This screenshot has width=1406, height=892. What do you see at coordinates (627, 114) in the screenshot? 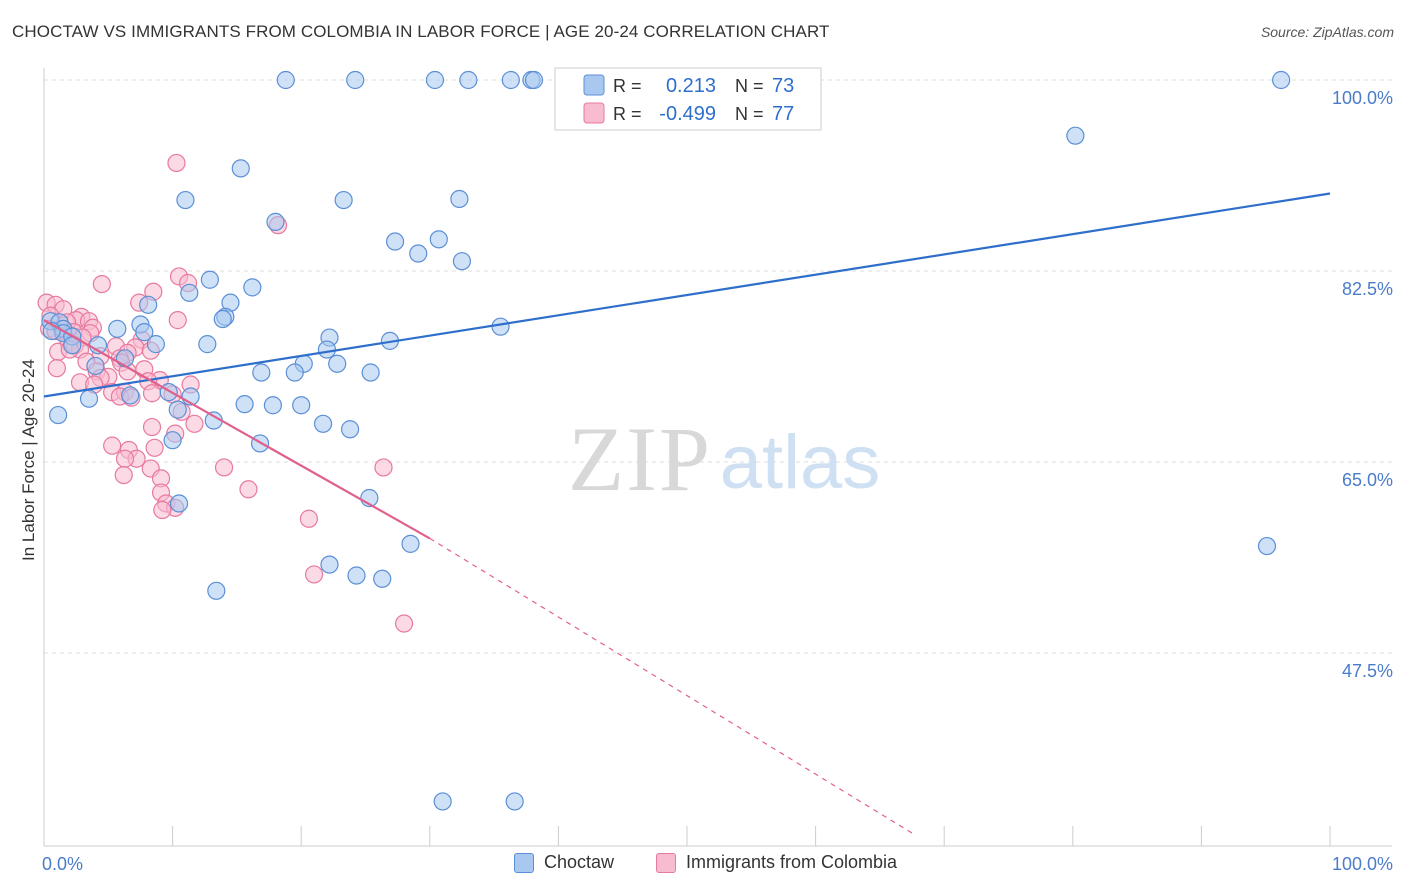
I see `legend-top-r-label-pink: R =` at bounding box center [627, 114].